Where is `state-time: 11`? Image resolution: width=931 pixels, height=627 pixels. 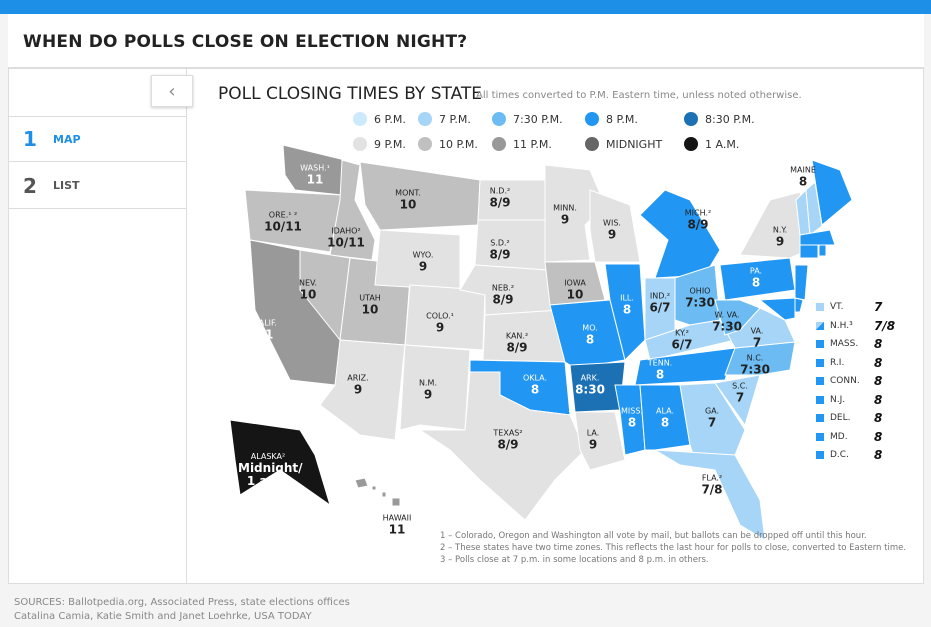
state-time: 11 is located at coordinates (265, 334).